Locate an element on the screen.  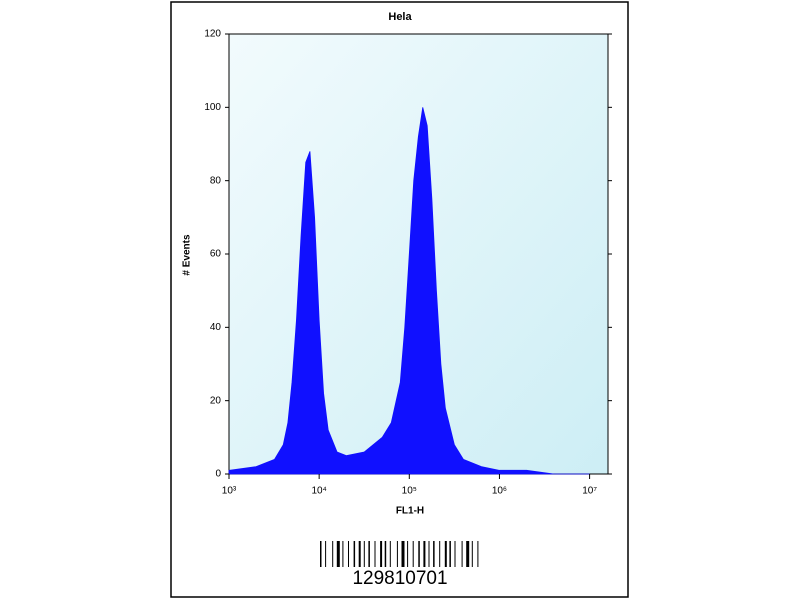
y-tick-label: 40 is located at coordinates (216, 327).